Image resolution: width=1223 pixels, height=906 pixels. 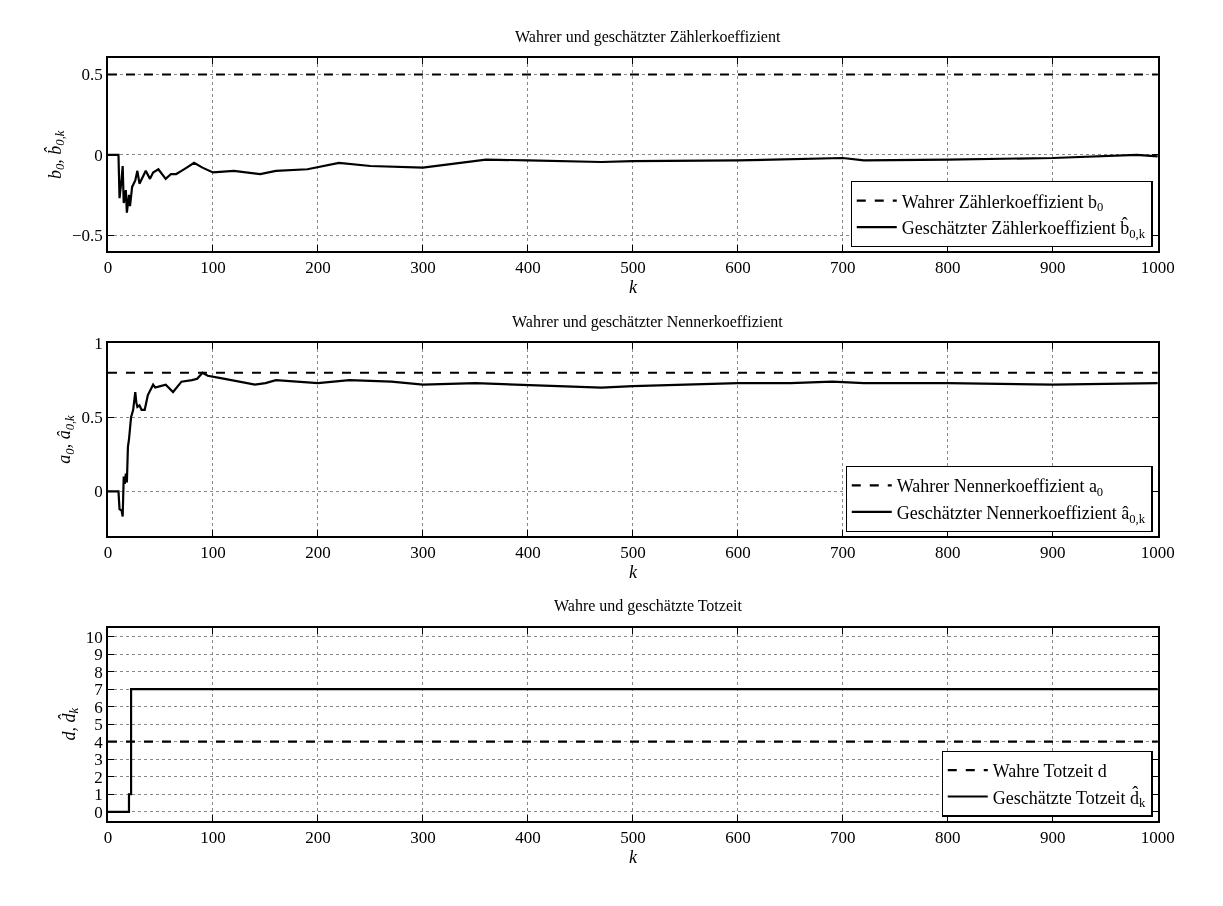 I want to click on legend-label: Geschätzter Nennerkoeffizient â$_{0,k}$, so click(x=1021, y=514).